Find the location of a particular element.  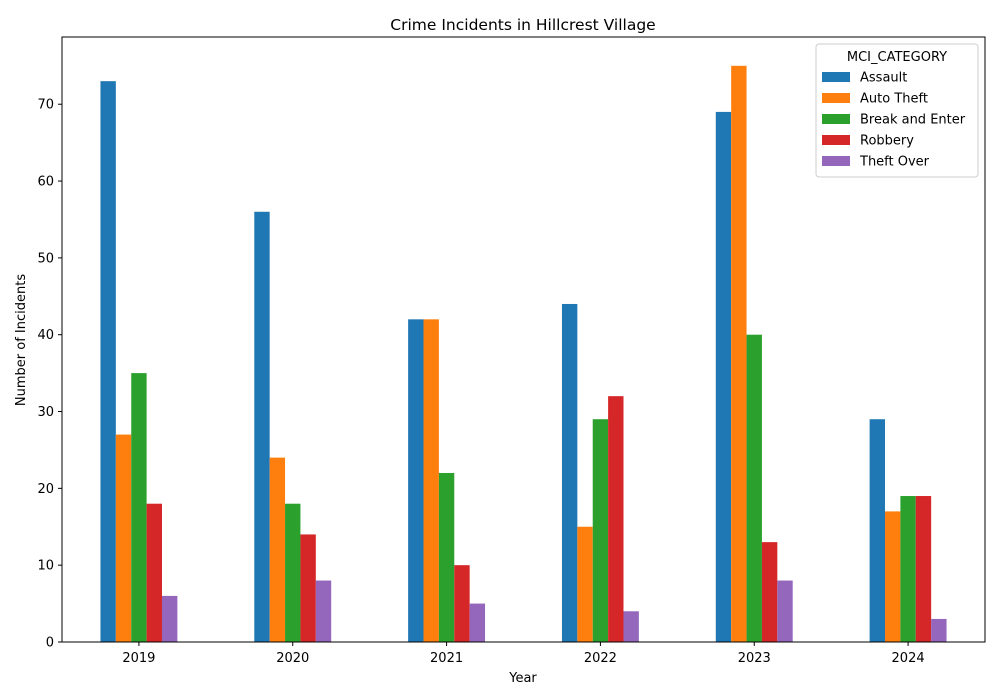

legend-title: MCI_CATEGORY is located at coordinates (897, 57).